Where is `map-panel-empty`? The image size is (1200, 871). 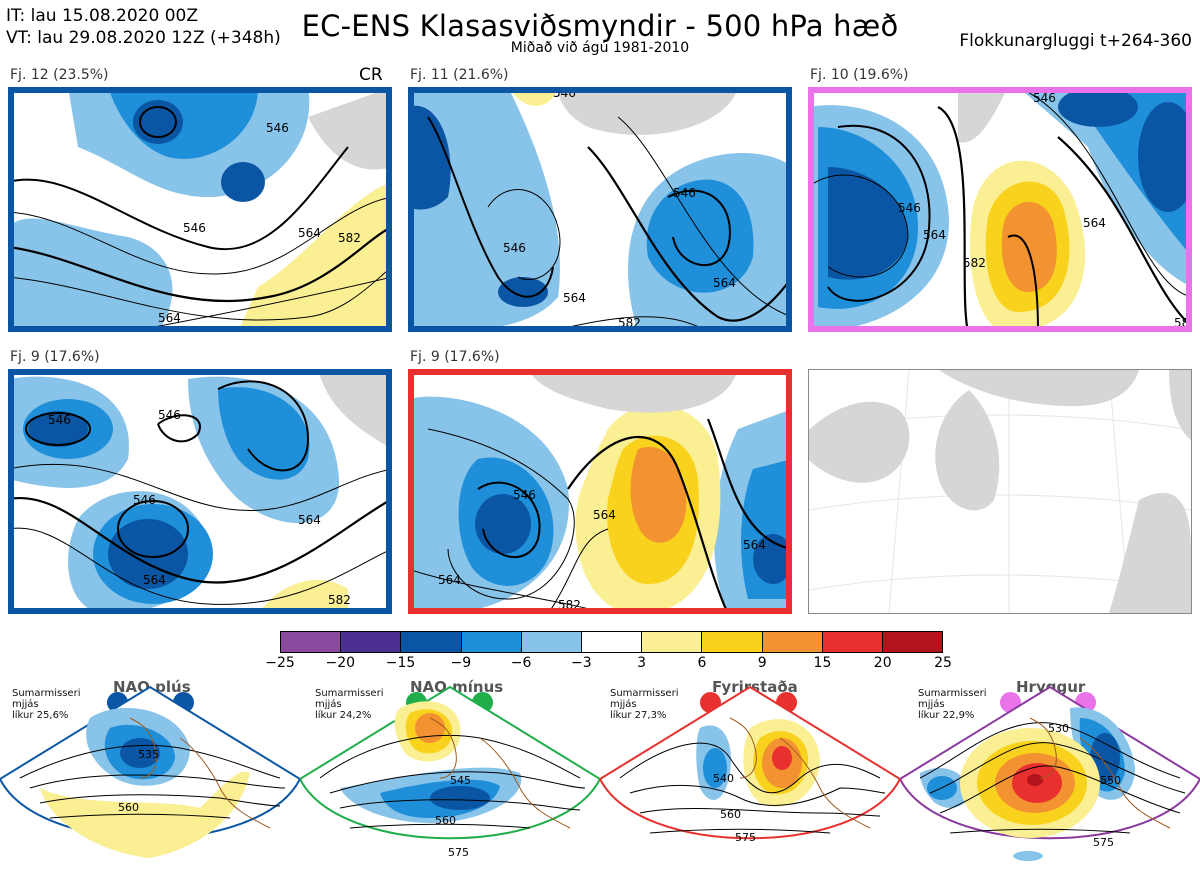
map-panel-empty is located at coordinates (1000, 491).